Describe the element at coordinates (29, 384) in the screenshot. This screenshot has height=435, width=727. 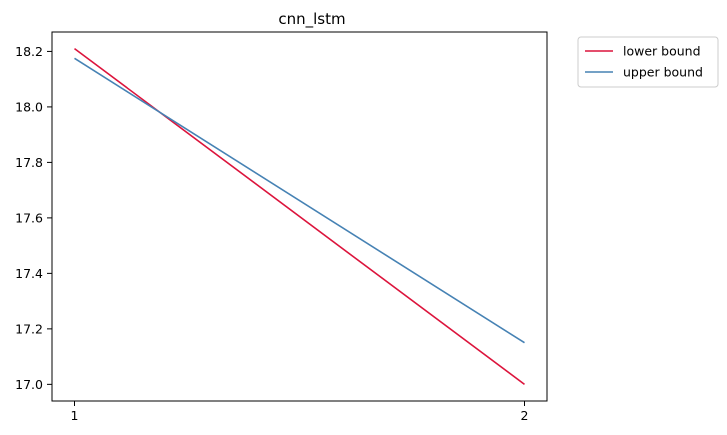
I see `y-tick-label: 17.0` at that location.